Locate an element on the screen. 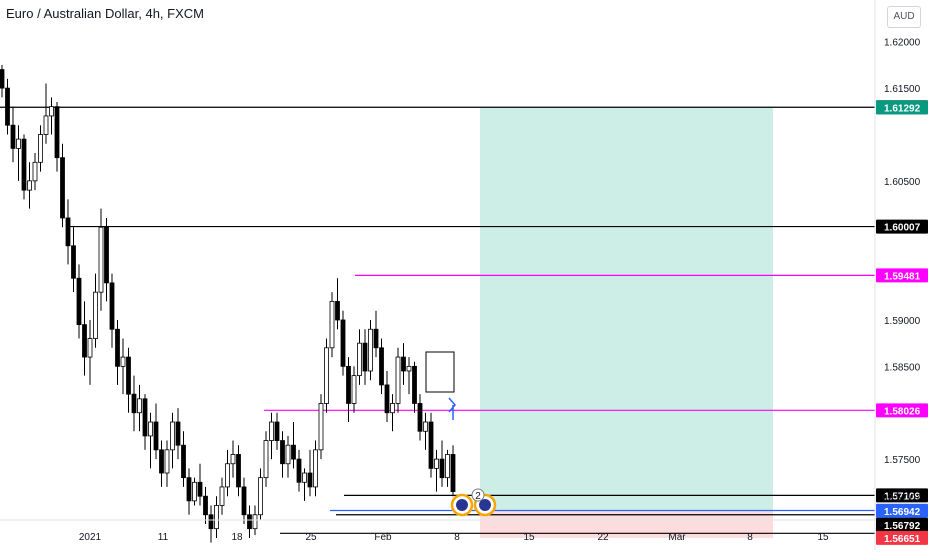 This screenshot has height=555, width=932. time-tick: Mar is located at coordinates (677, 537).